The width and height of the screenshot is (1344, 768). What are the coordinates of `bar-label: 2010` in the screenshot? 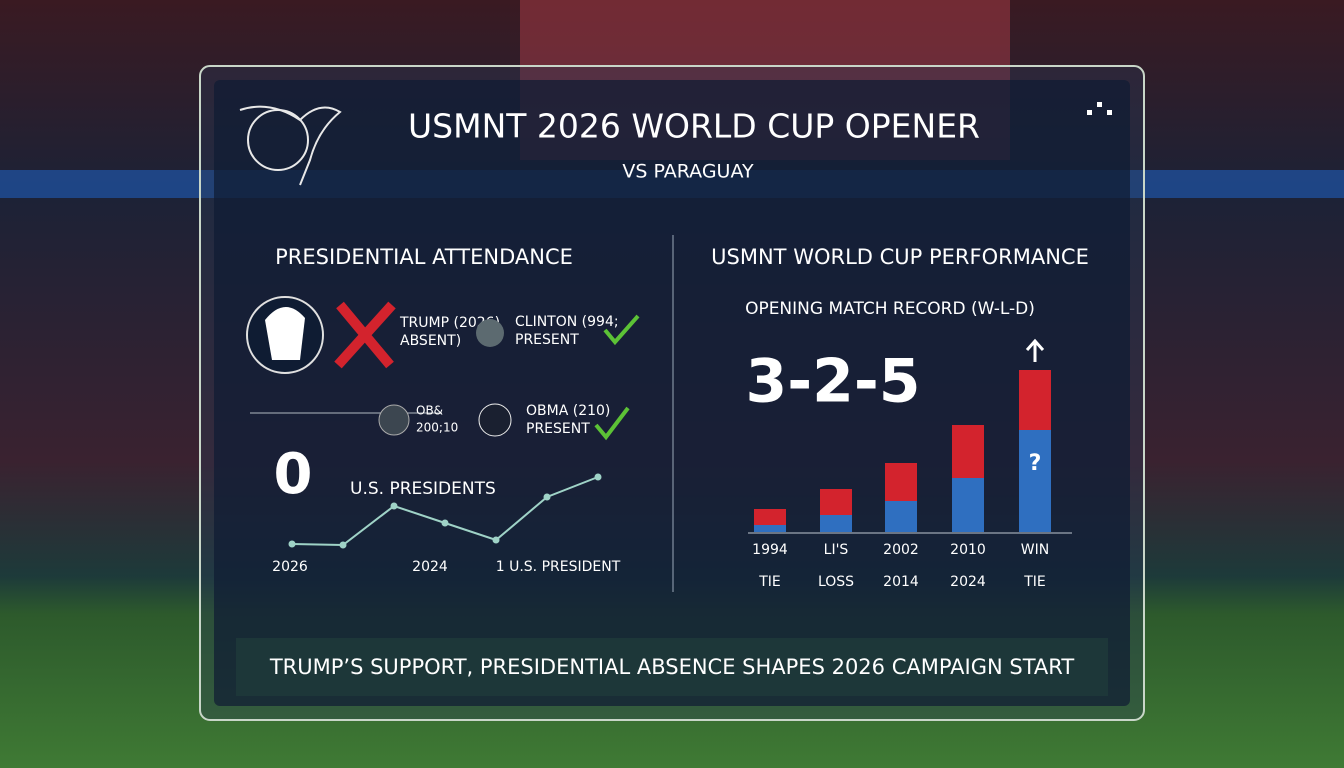 It's located at (968, 550).